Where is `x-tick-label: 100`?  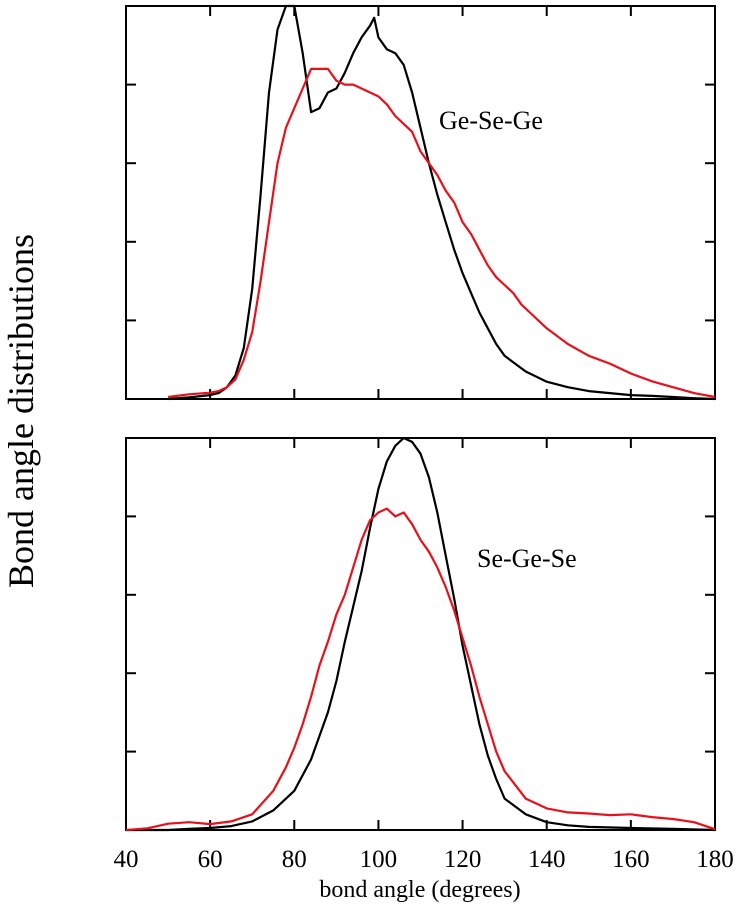 x-tick-label: 100 is located at coordinates (379, 859).